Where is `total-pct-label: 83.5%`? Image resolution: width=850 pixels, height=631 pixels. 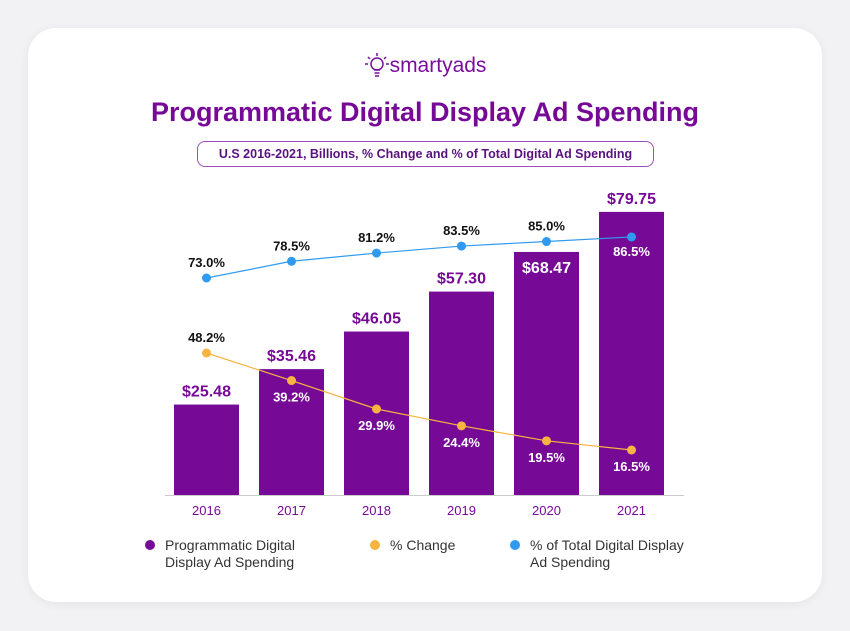 total-pct-label: 83.5% is located at coordinates (461, 230).